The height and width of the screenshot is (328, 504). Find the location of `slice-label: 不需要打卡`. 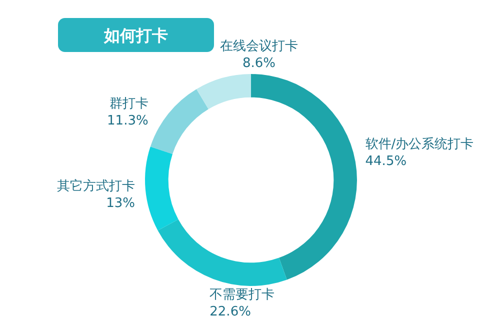

slice-label: 不需要打卡 is located at coordinates (242, 294).